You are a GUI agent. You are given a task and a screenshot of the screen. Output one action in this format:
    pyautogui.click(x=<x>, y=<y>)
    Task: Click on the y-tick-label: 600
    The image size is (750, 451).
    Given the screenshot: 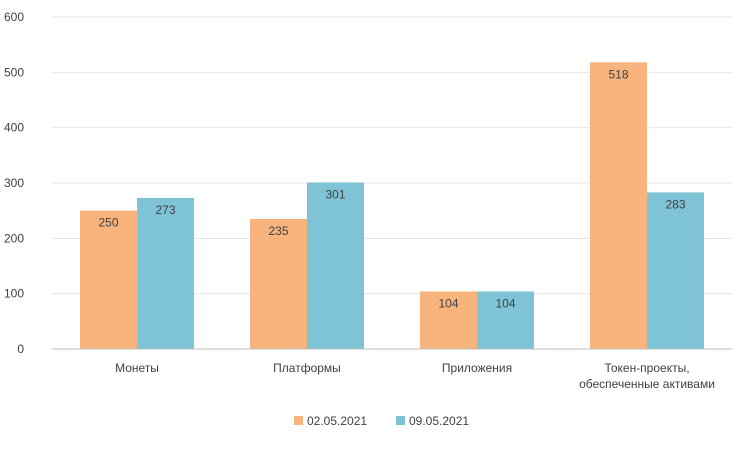 What is the action you would take?
    pyautogui.click(x=14, y=17)
    